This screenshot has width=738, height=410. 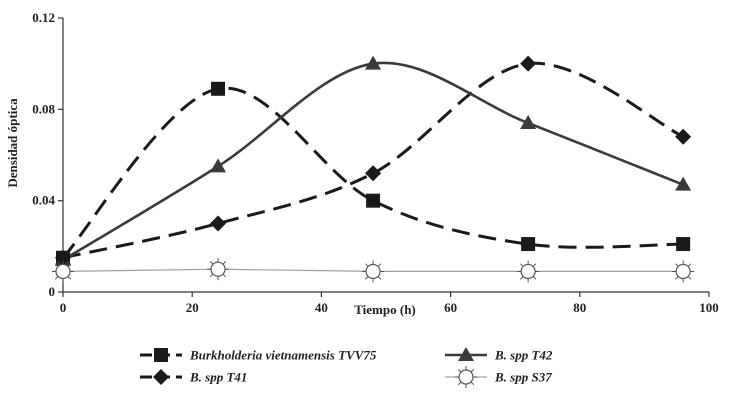 I want to click on legend-item-3: B. spp S37, so click(x=498, y=377).